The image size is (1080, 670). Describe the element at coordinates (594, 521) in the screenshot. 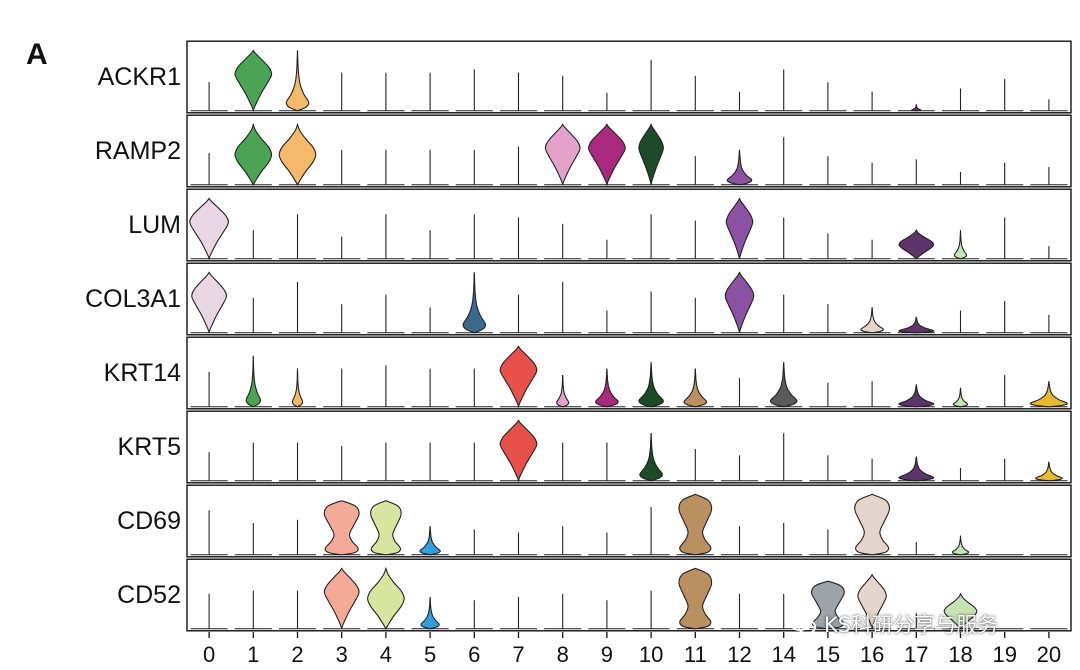

I see `gene-row-cd69: CD69` at that location.